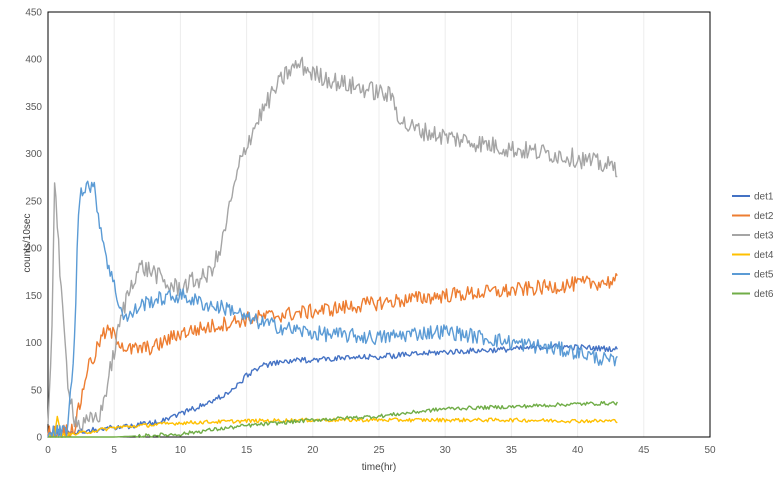 The image size is (780, 480). Describe the element at coordinates (48, 450) in the screenshot. I see `x-tick-label: 0` at that location.